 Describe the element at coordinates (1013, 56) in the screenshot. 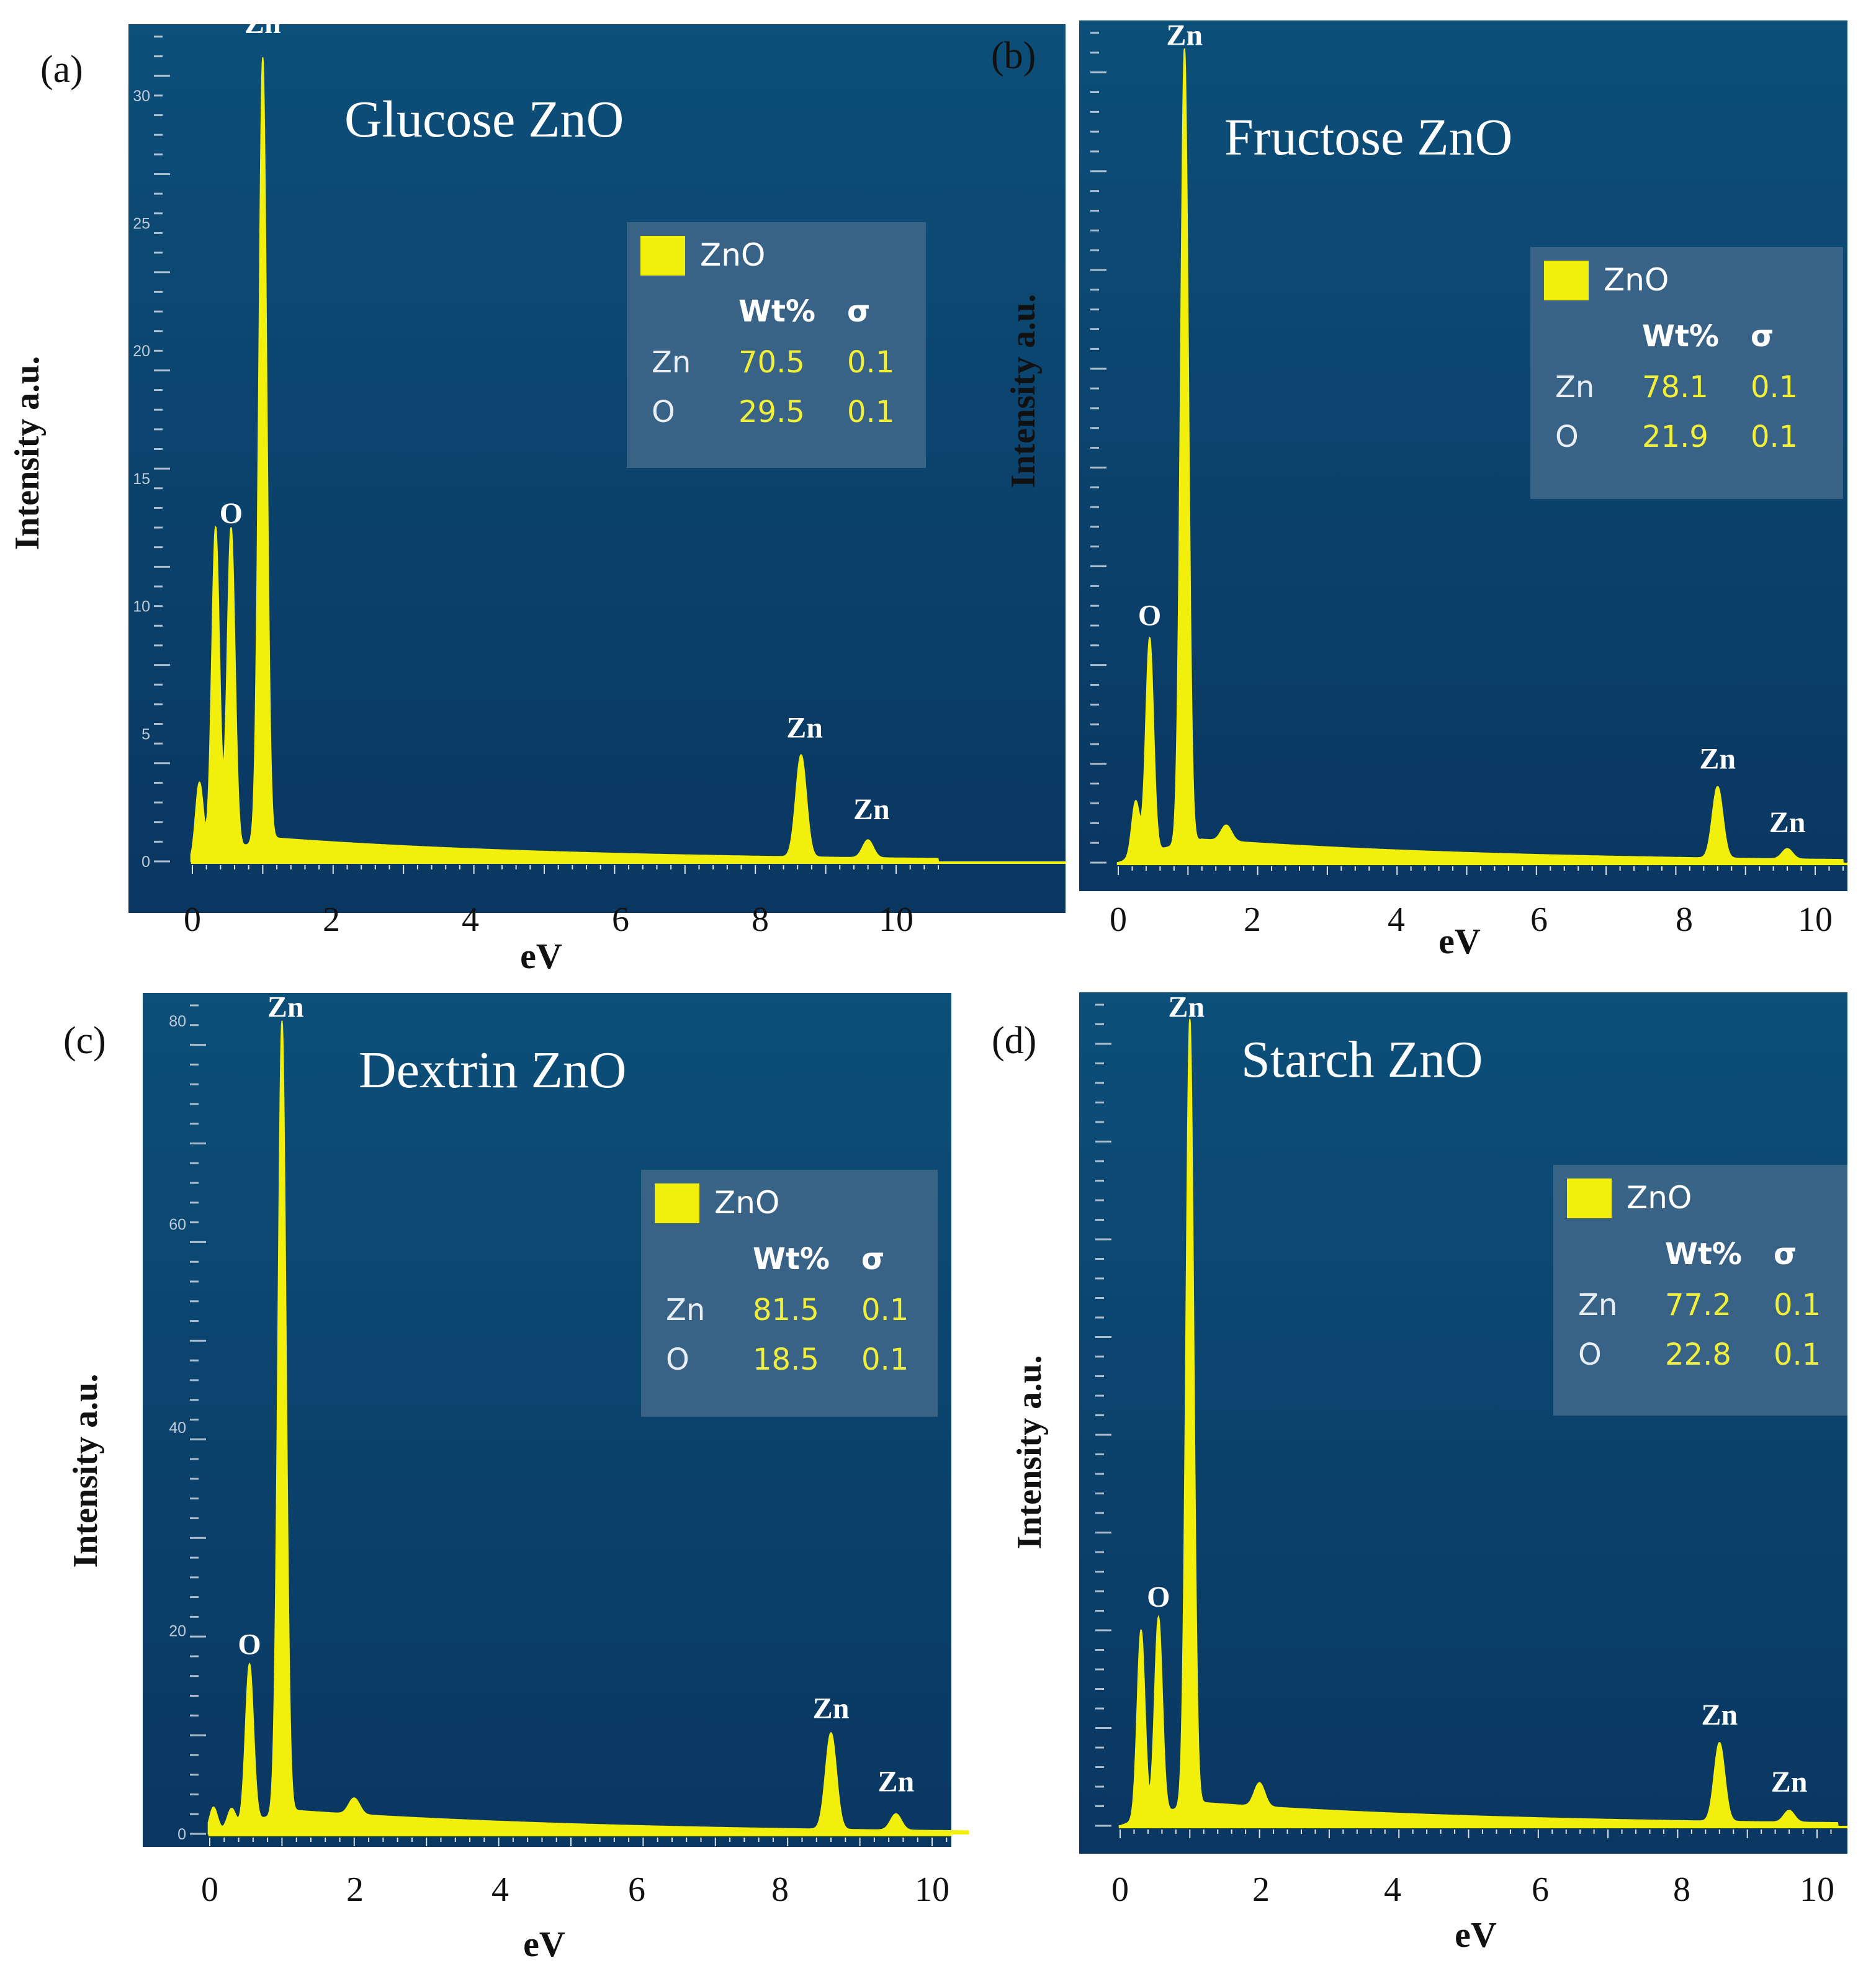

I see `panel-tag: (b)` at that location.